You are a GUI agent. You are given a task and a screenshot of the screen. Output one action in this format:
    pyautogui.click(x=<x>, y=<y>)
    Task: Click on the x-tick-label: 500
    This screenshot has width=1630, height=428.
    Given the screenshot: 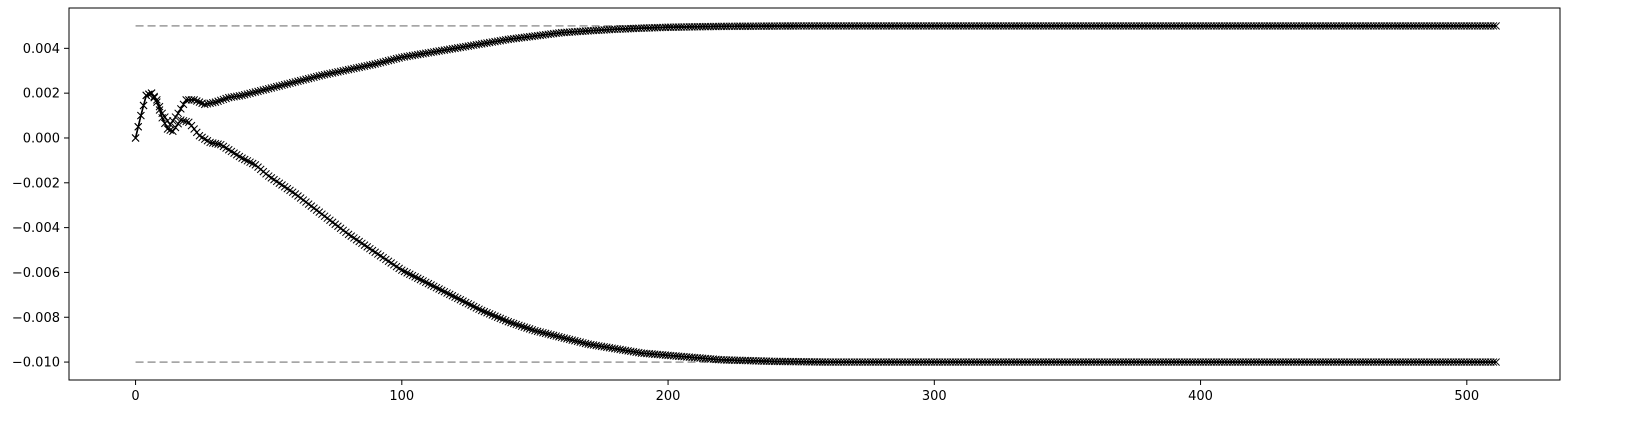 What is the action you would take?
    pyautogui.click(x=1466, y=396)
    